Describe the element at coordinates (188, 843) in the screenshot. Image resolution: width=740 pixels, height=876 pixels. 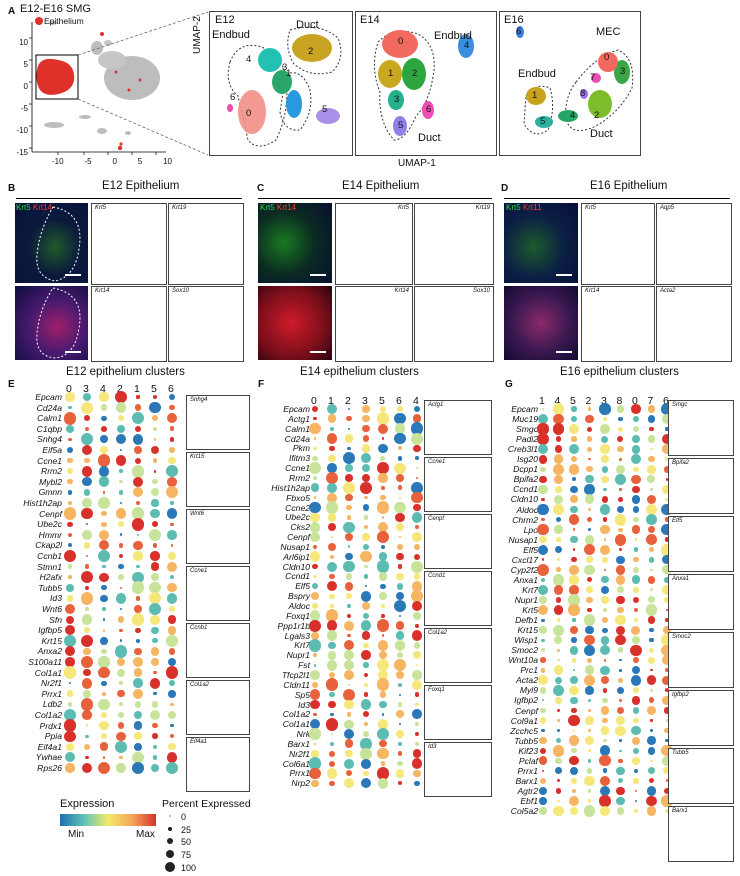
I see `percent-legend-values: 0 25 50 75 100` at that location.